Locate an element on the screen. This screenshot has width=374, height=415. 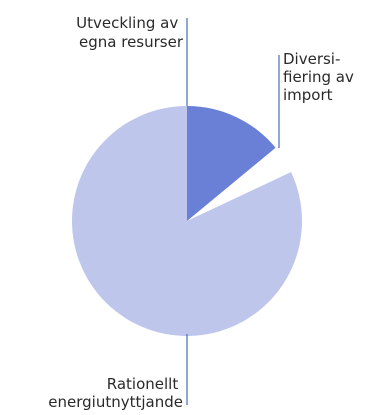
slice-label-1: Diversi- fiering av import is located at coordinates (321, 77).